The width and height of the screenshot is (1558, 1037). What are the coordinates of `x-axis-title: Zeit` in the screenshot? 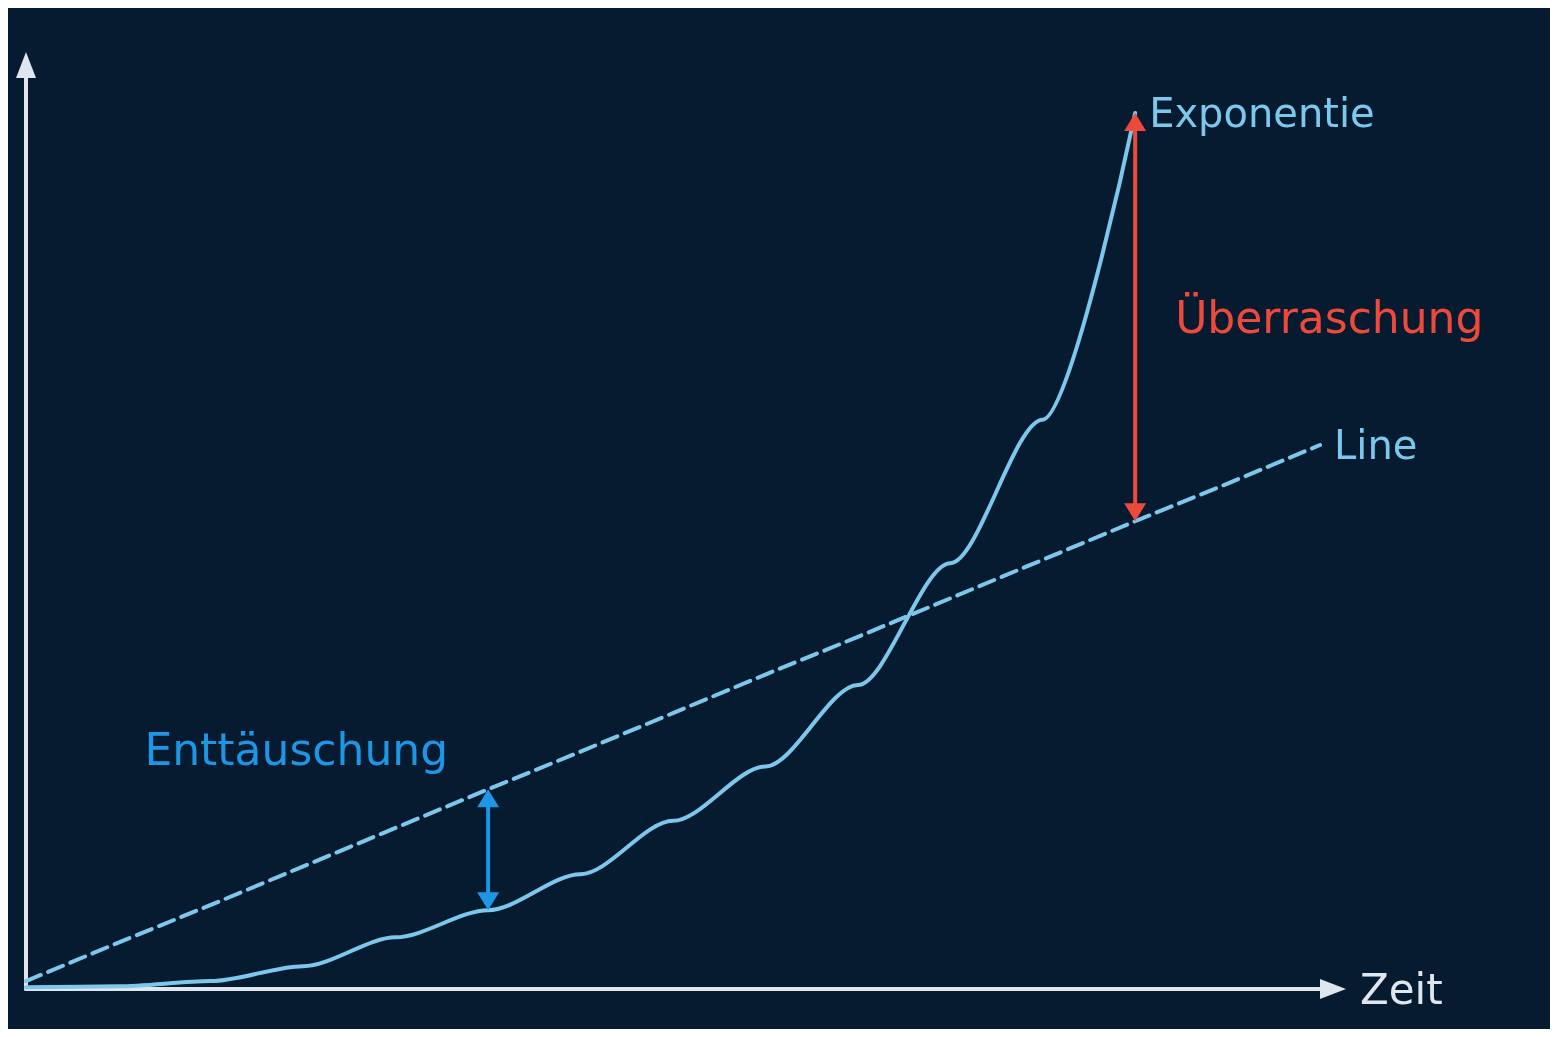 It's located at (1401, 989).